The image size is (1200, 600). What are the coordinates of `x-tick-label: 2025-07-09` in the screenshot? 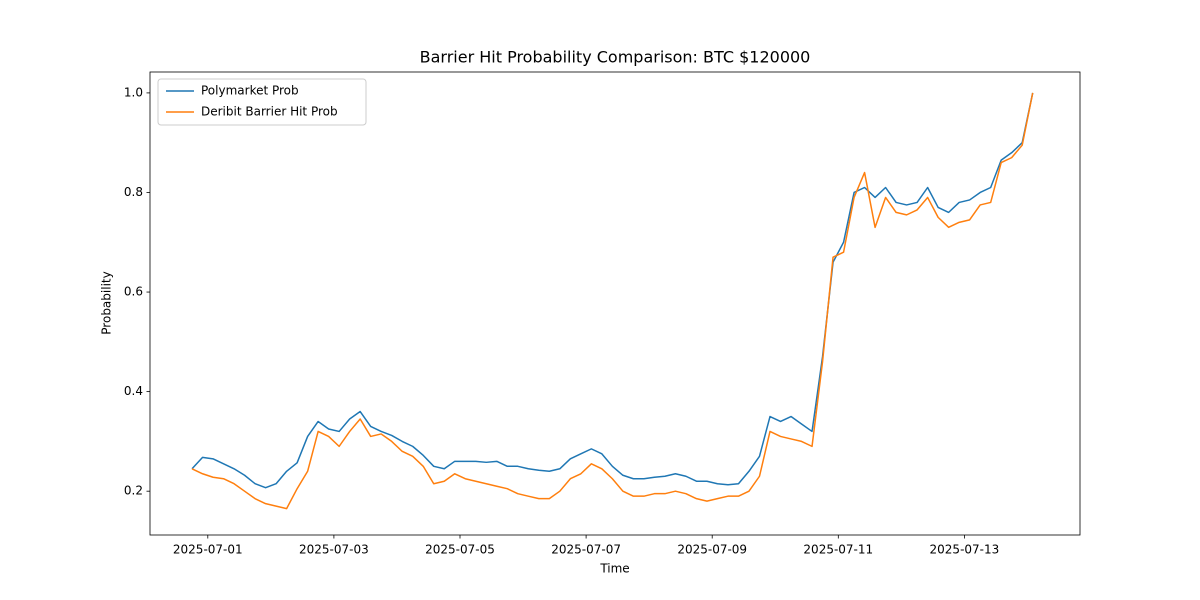 It's located at (712, 550).